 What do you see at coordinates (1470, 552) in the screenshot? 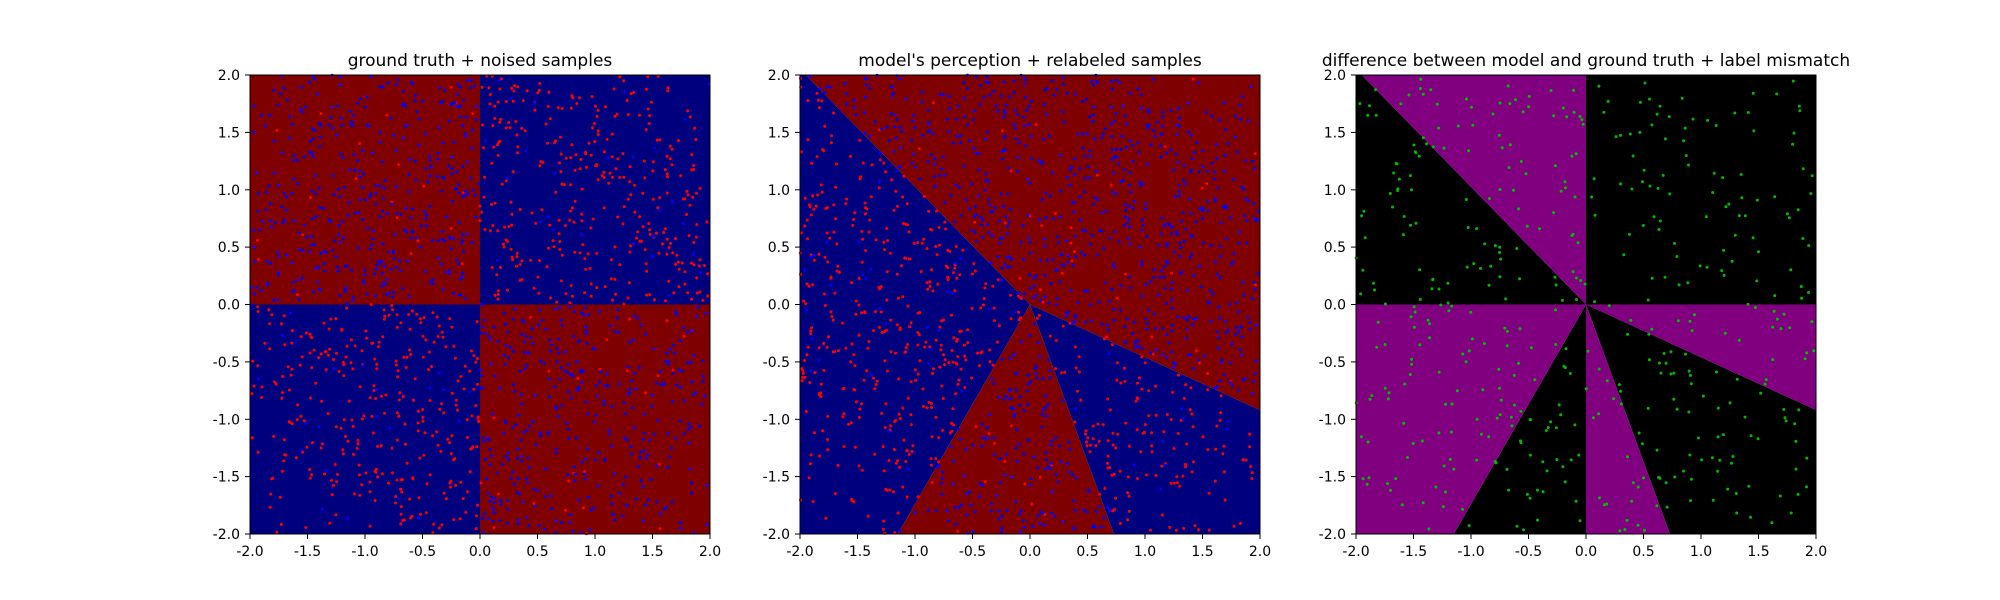
I see `x-tick-label: -1.0` at bounding box center [1470, 552].